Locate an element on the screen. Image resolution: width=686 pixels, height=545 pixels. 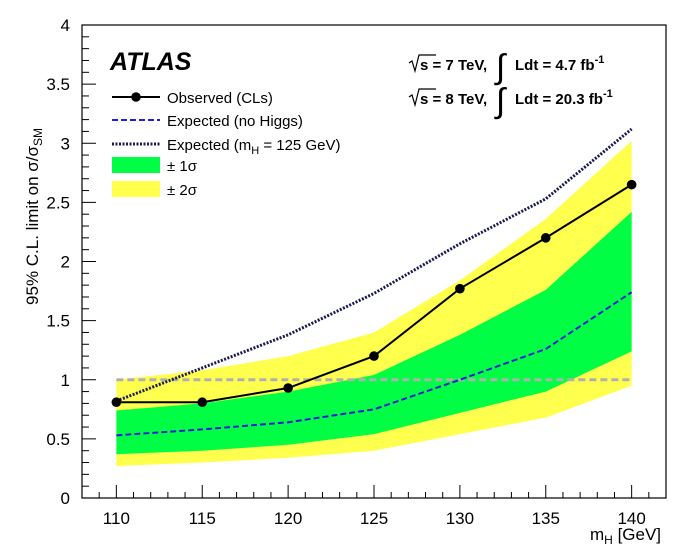
x-tick-label: 115 is located at coordinates (202, 518).